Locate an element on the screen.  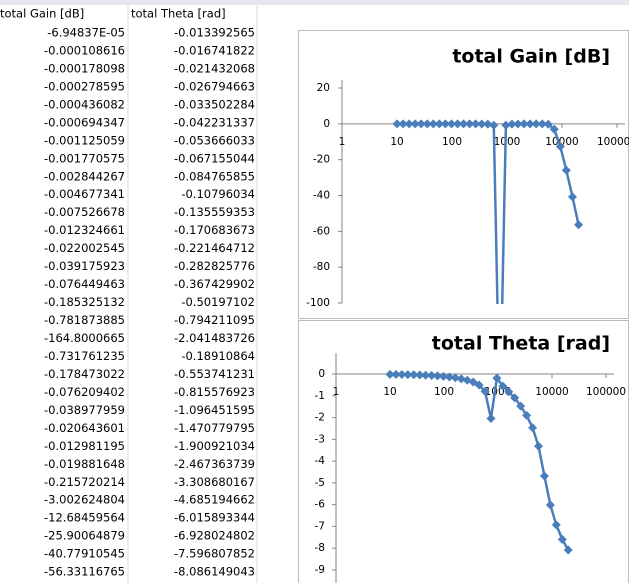
y-tick-label: -40 is located at coordinates (321, 196).